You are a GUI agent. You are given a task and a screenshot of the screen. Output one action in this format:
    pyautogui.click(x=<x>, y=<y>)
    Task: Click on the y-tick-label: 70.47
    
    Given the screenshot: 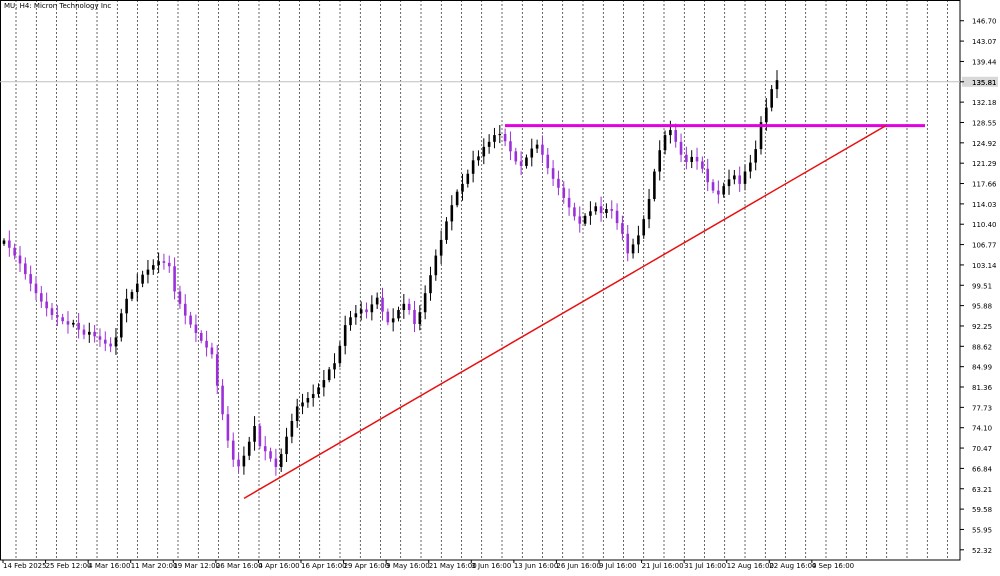 What is the action you would take?
    pyautogui.click(x=982, y=449)
    